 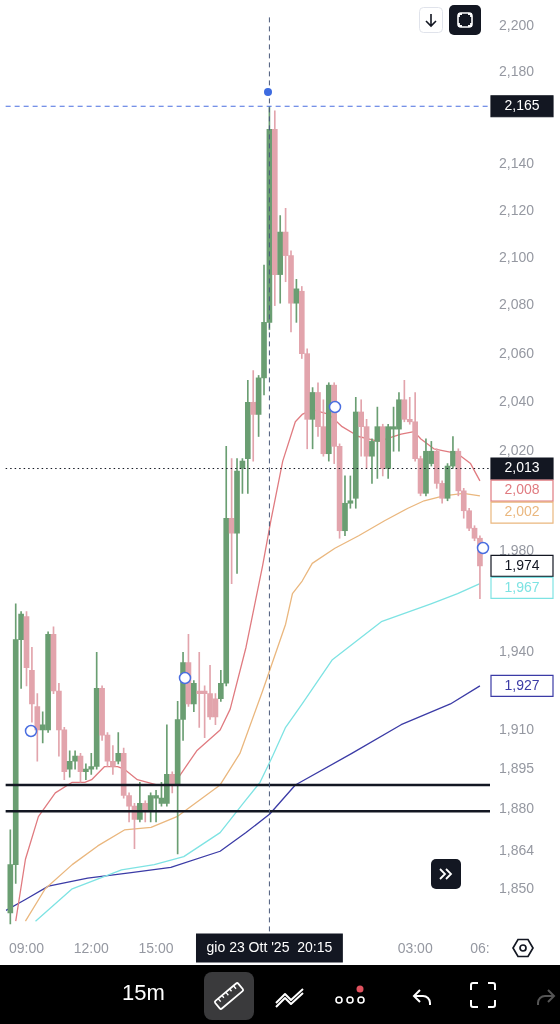 I want to click on data-label: 1,967, so click(x=522, y=586).